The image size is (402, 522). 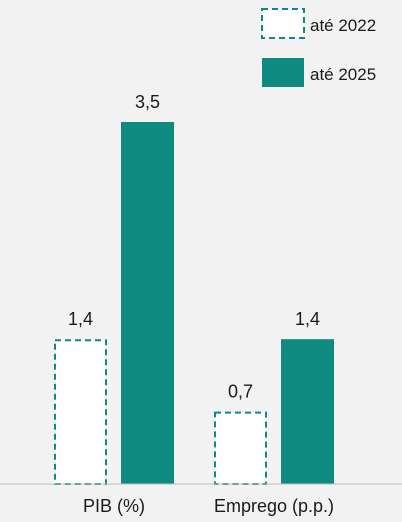 What do you see at coordinates (240, 448) in the screenshot?
I see `bar-ate-2022-emprego-p-p` at bounding box center [240, 448].